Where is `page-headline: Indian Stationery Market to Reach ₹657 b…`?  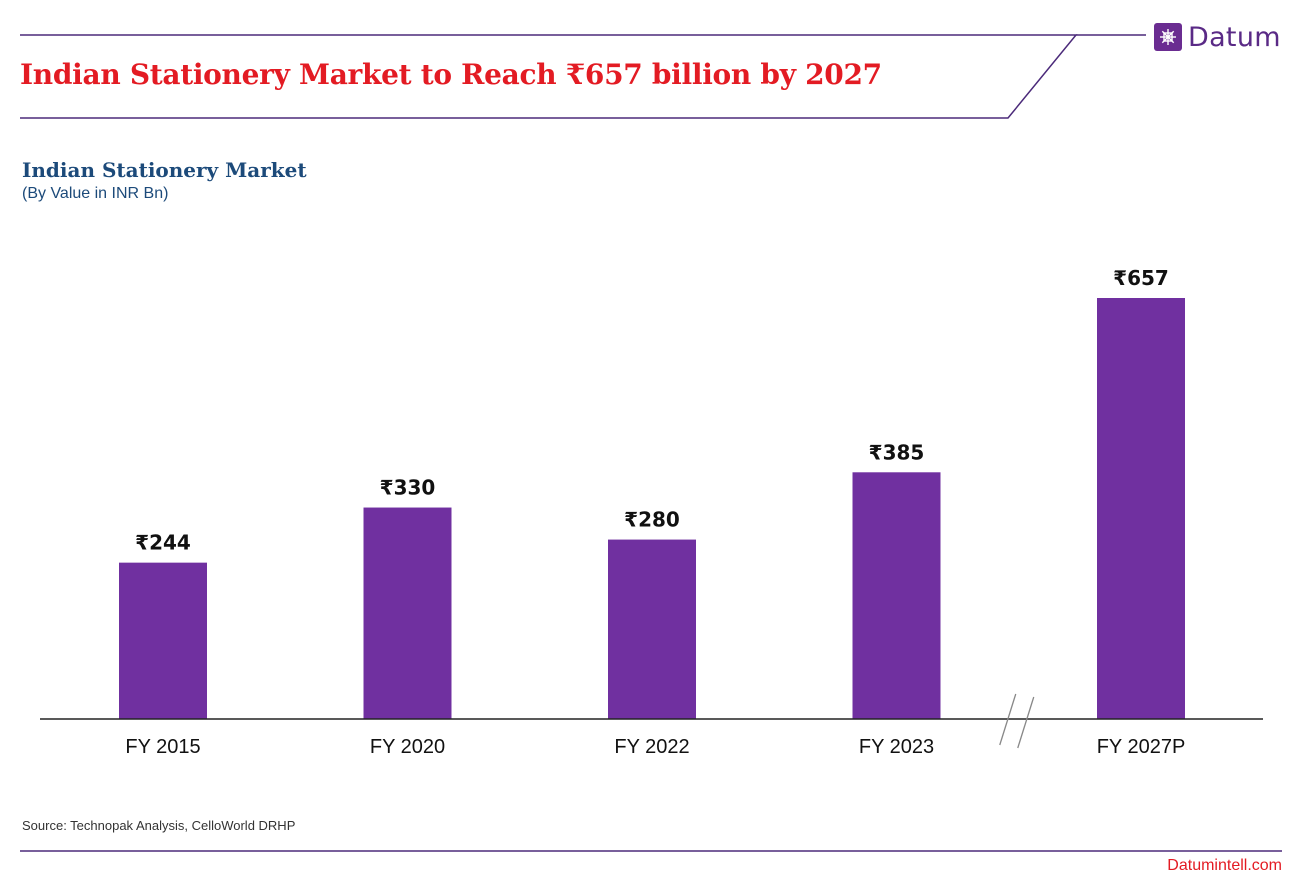 page-headline: Indian Stationery Market to Reach ₹657 b… is located at coordinates (451, 74).